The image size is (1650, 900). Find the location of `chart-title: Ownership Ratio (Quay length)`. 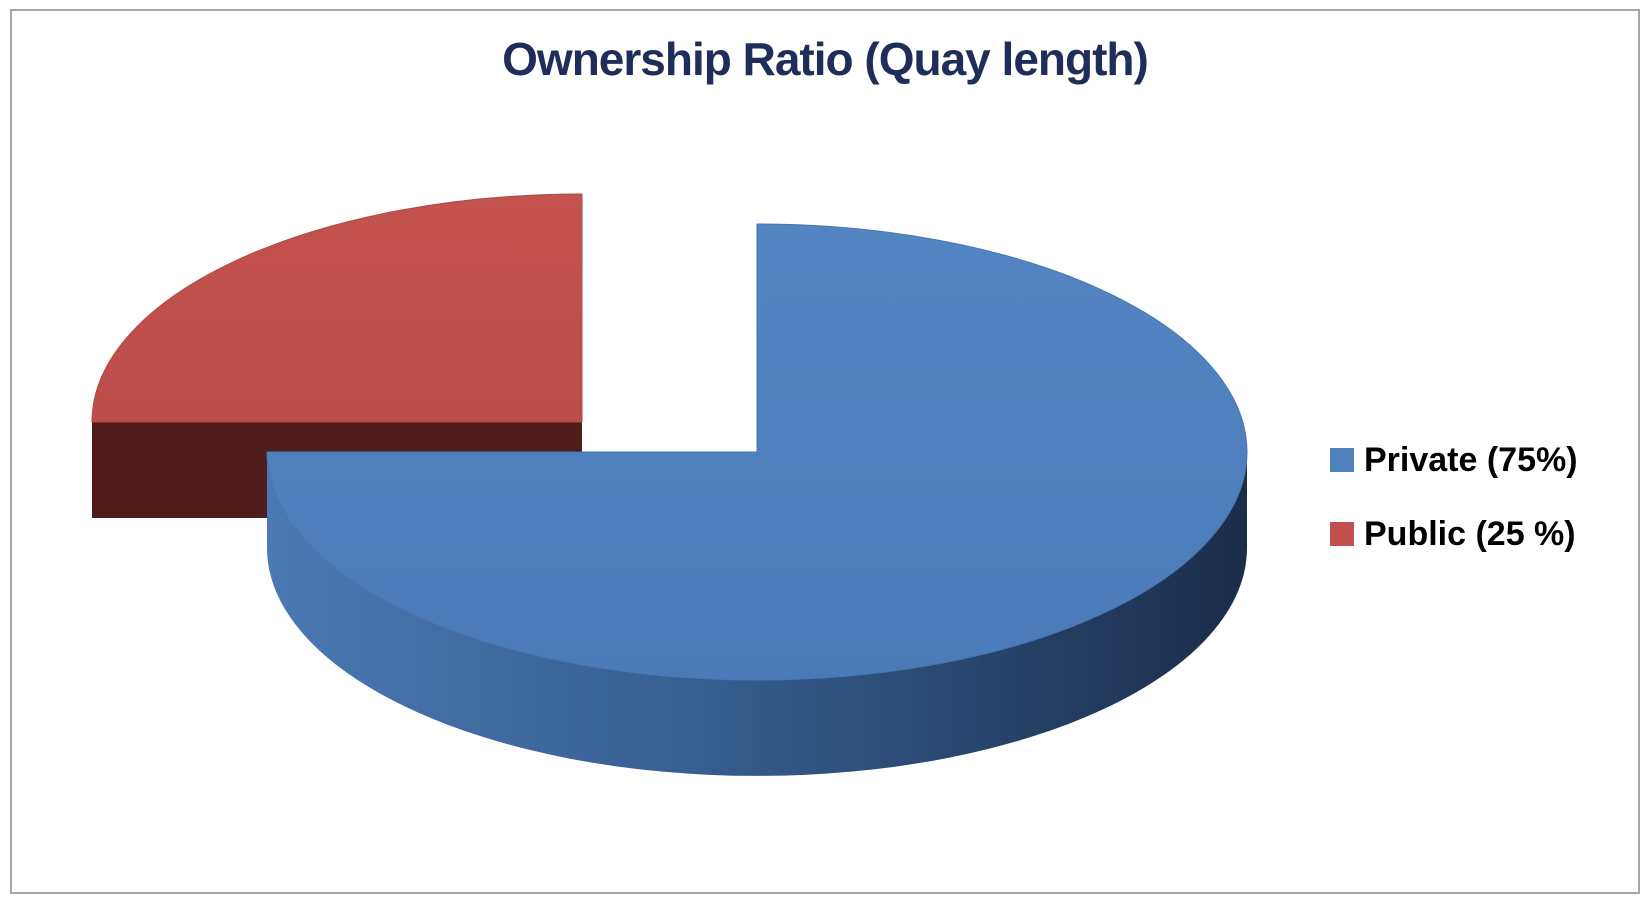

chart-title: Ownership Ratio (Quay length) is located at coordinates (825, 59).